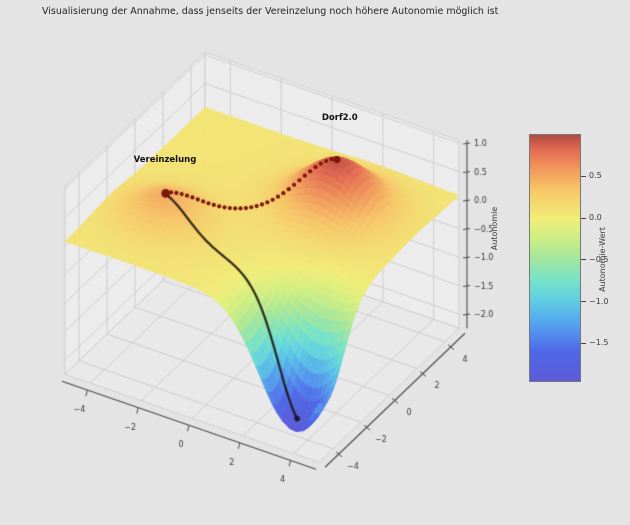 Image resolution: width=630 pixels, height=525 pixels. I want to click on annotation-vereinzelung: Vereinzelung, so click(165, 160).